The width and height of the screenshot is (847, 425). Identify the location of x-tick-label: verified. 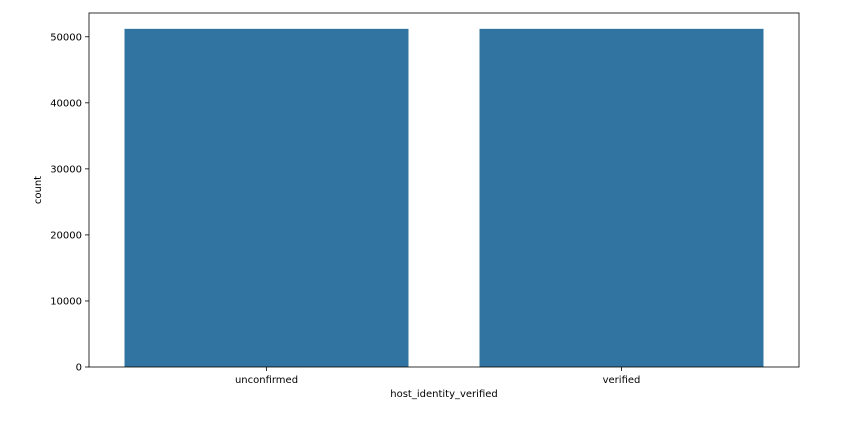
(622, 380).